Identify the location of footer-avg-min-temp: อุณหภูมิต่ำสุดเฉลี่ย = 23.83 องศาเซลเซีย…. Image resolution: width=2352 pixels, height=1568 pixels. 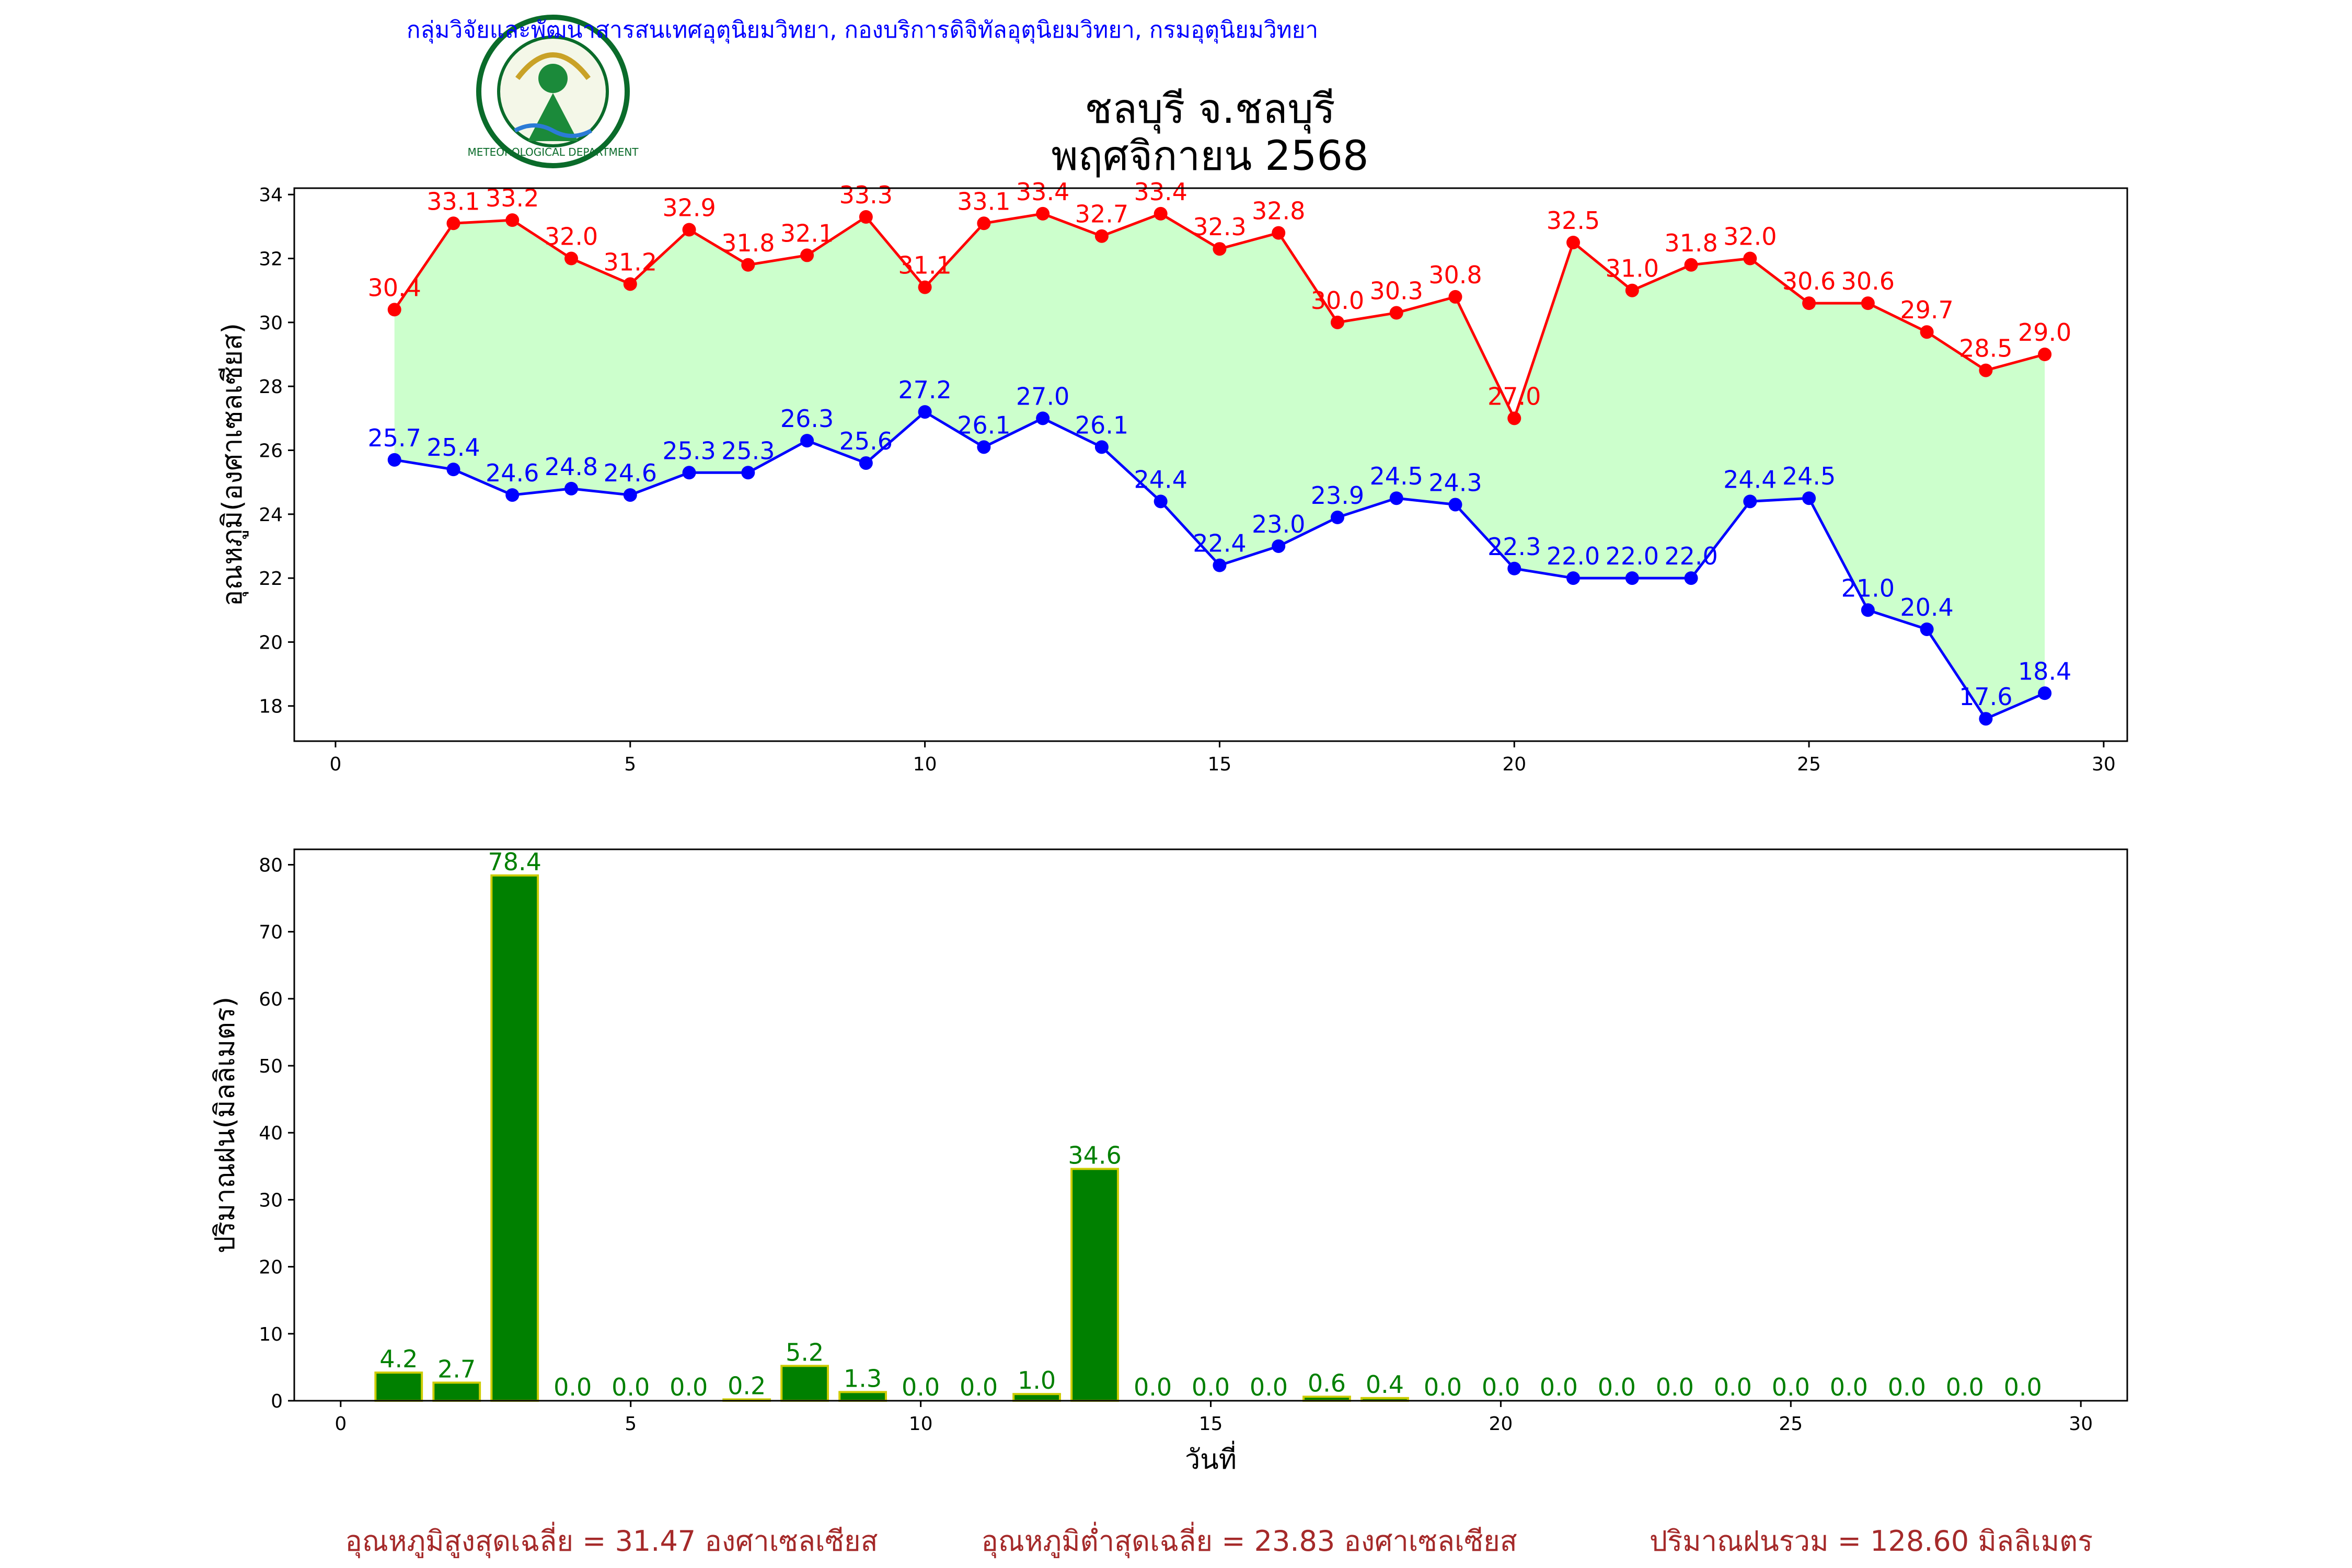
(1249, 1540).